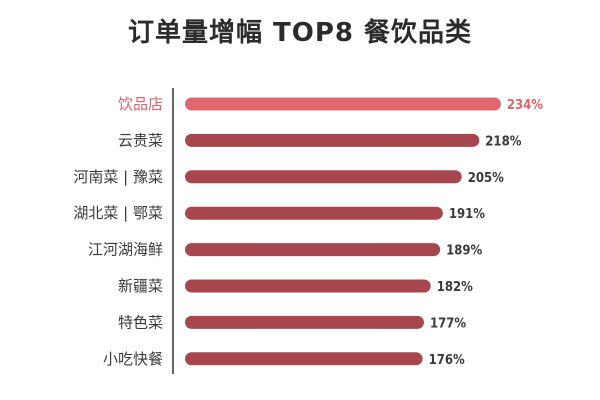 This screenshot has width=600, height=400. What do you see at coordinates (447, 360) in the screenshot?
I see `value-label: 176%` at bounding box center [447, 360].